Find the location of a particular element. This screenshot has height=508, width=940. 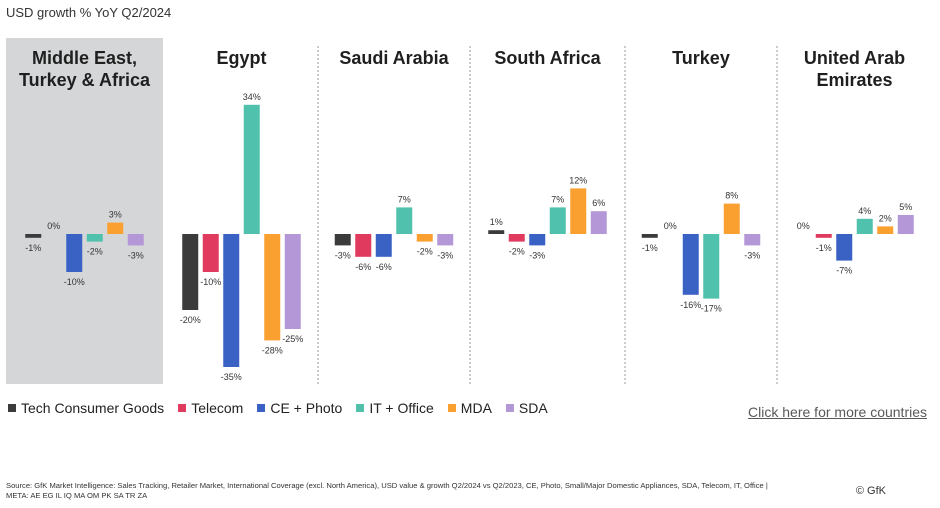

data-label: -25% is located at coordinates (292, 339).